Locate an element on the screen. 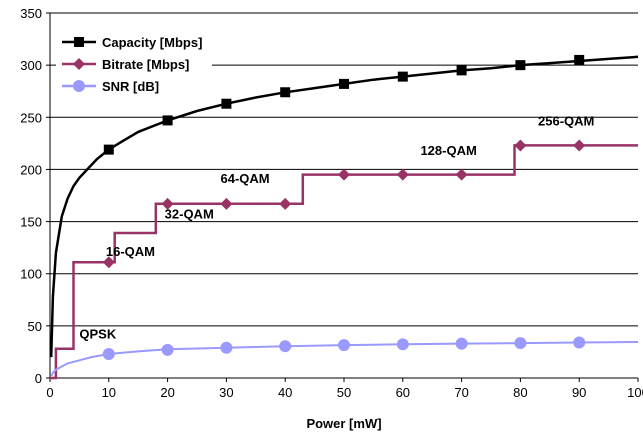  legend: Capacity [Mbps] Bitrate [Mbps] SNR [dB] is located at coordinates (134, 65).